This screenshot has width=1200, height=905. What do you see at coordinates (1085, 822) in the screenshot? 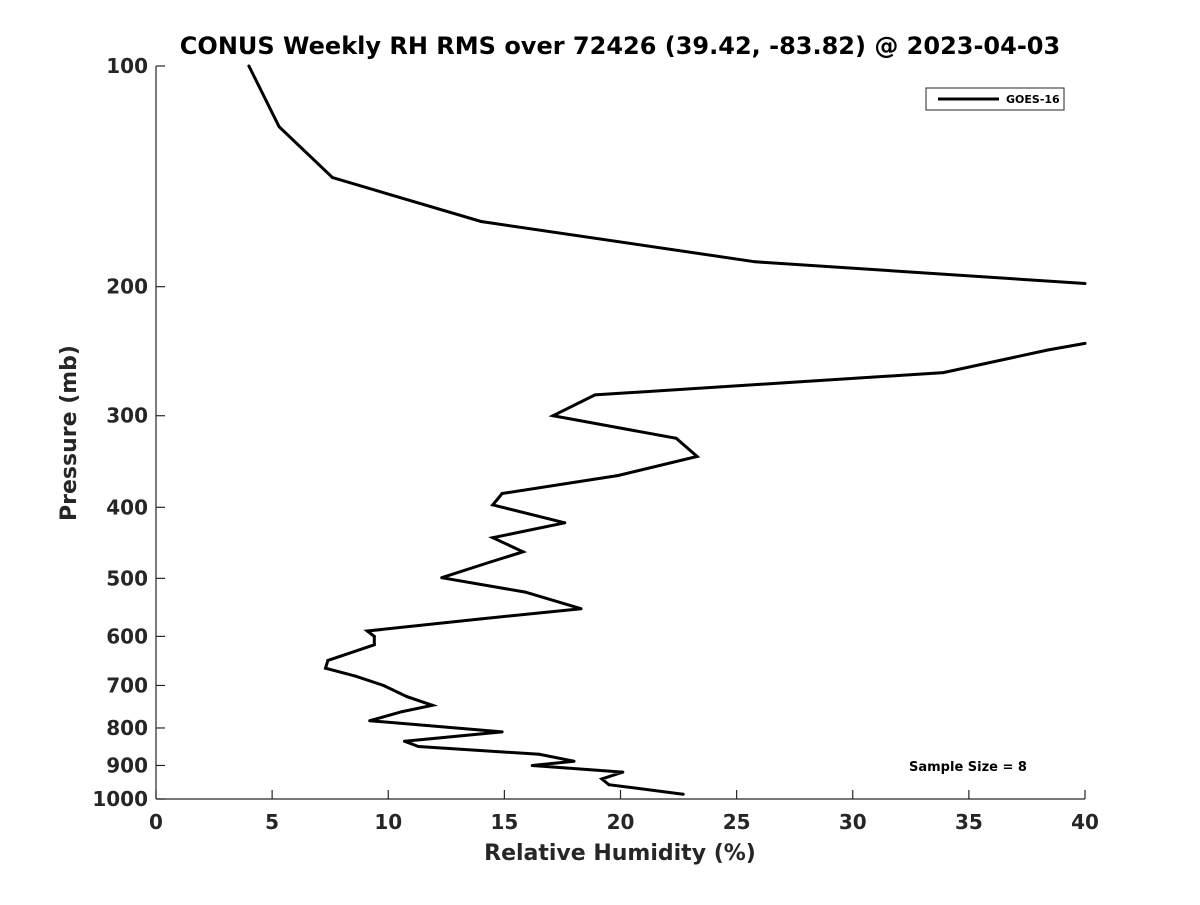
I see `x-tick-label: 40` at bounding box center [1085, 822].